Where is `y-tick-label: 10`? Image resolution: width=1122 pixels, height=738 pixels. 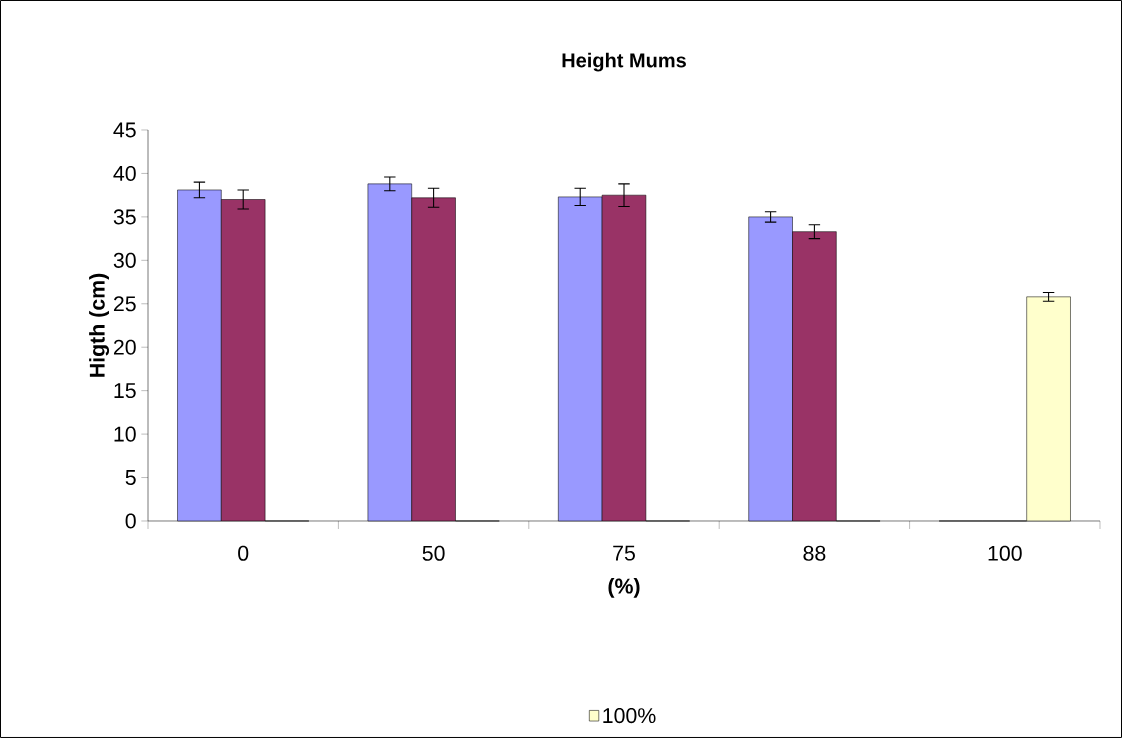
y-tick-label: 10 is located at coordinates (125, 434).